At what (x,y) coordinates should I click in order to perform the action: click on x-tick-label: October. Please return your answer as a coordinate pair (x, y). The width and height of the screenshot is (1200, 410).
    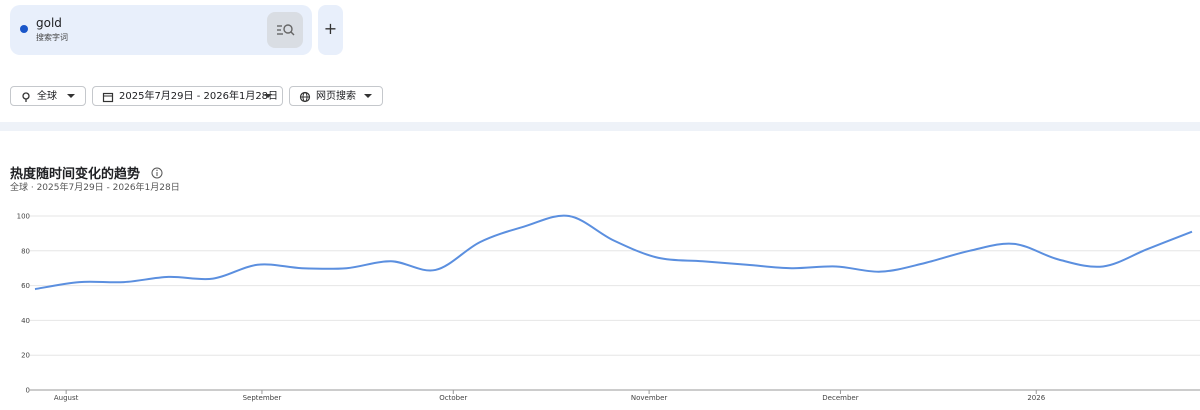
    Looking at the image, I should click on (453, 398).